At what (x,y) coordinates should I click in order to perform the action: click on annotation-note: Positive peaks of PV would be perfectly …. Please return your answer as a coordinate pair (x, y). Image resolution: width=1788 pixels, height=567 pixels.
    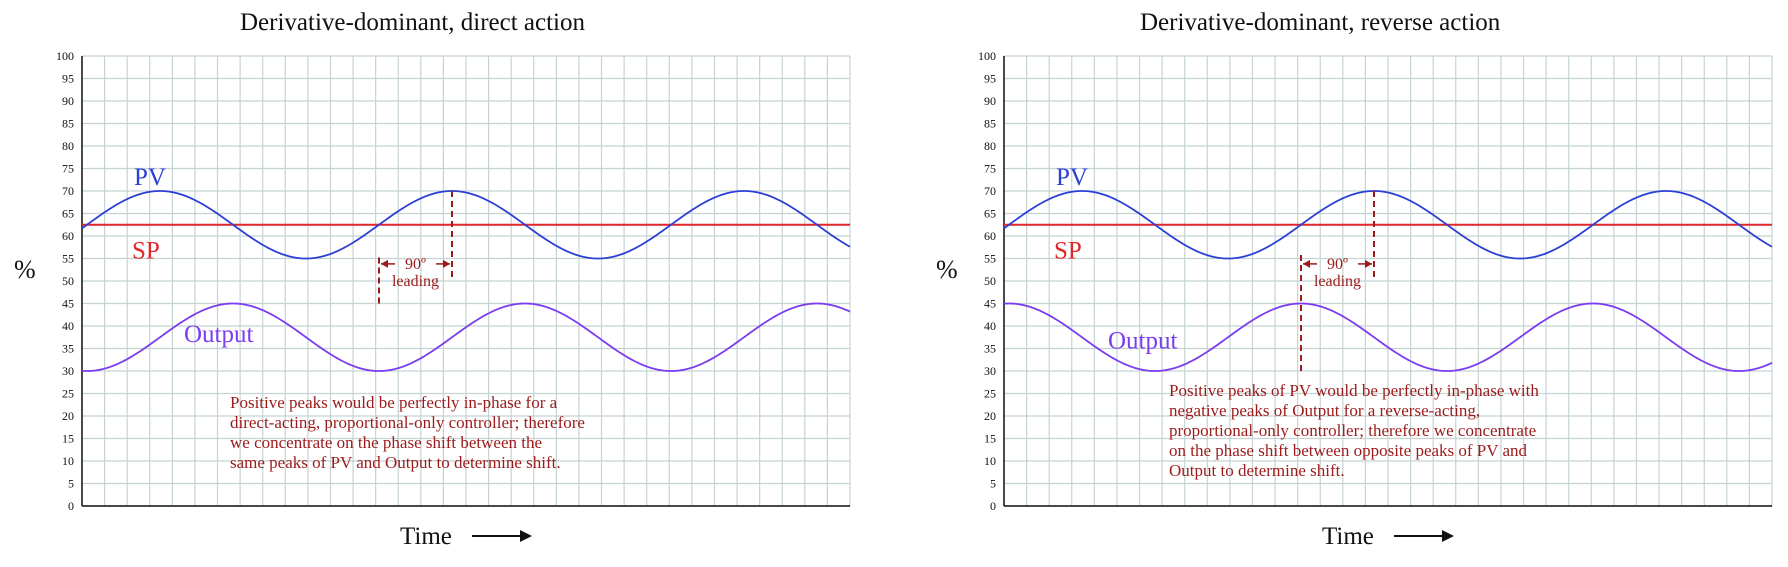
    Looking at the image, I should click on (1354, 430).